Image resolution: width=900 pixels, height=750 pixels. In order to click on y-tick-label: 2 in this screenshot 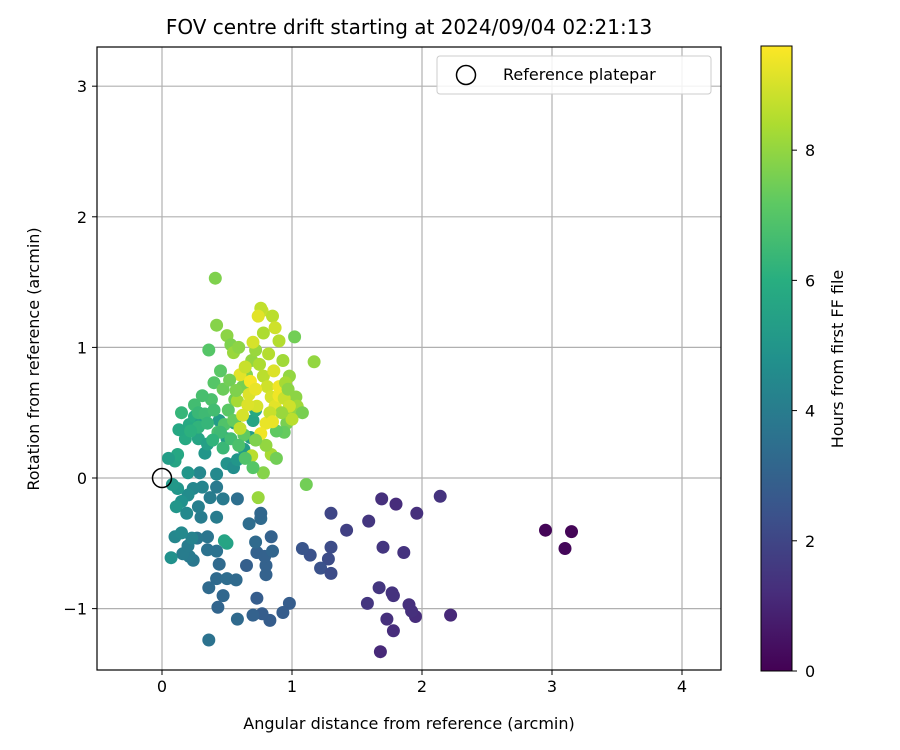, I will do `click(82, 217)`.